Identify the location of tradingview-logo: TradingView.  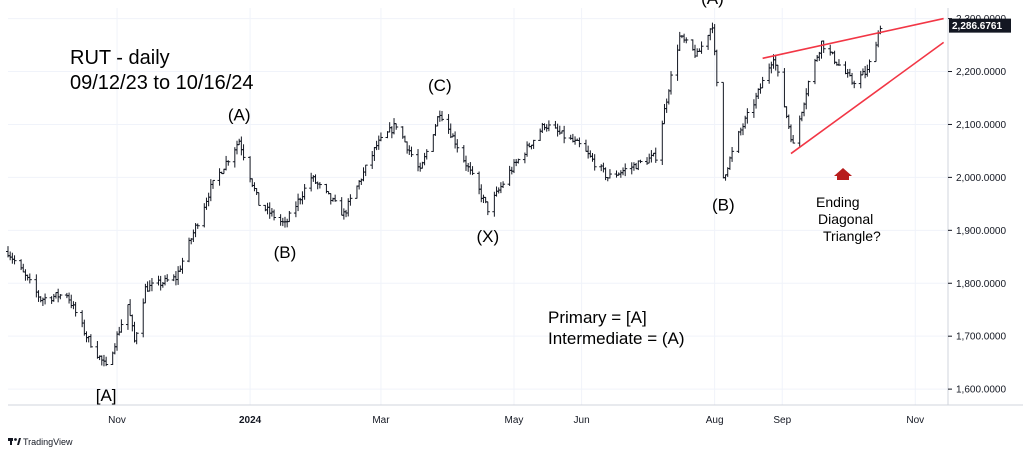
(40, 442).